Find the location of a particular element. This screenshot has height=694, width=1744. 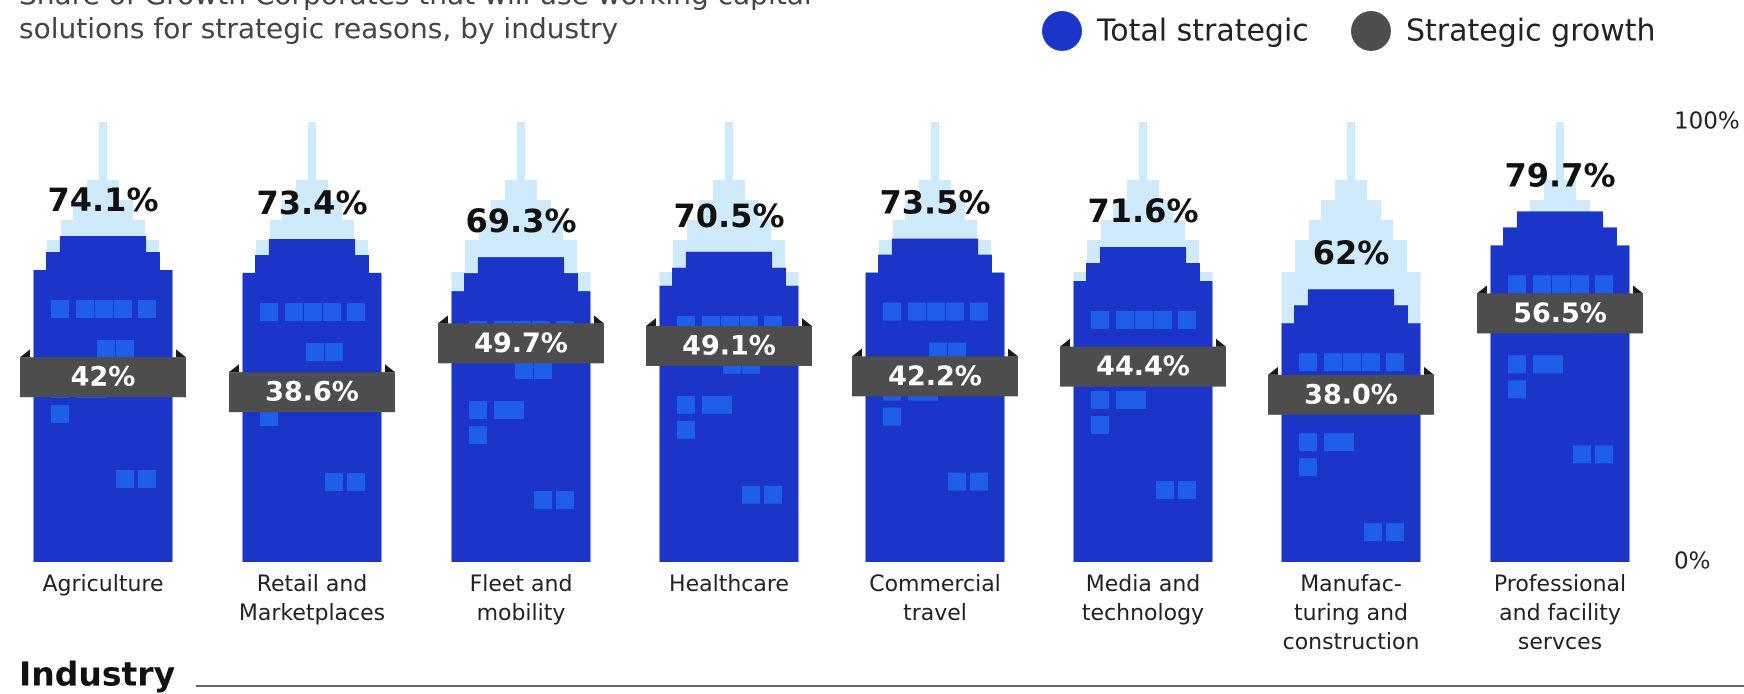

x-tick-label: Agriculture is located at coordinates (103, 584).